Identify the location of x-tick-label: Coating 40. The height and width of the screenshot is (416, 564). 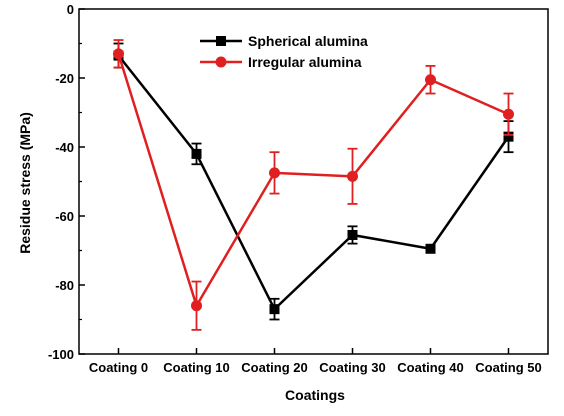
(430, 367).